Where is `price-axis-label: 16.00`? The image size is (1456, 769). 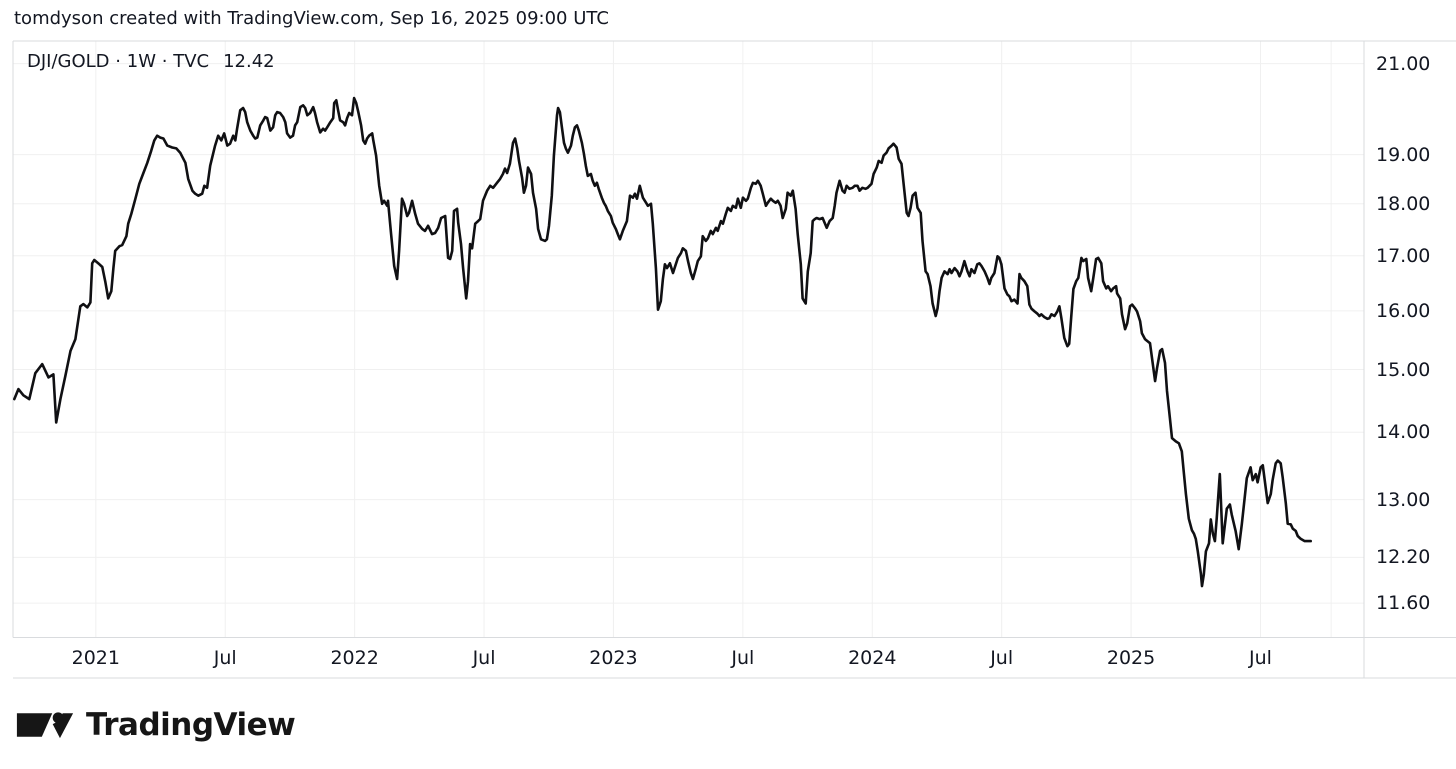
price-axis-label: 16.00 is located at coordinates (1403, 310).